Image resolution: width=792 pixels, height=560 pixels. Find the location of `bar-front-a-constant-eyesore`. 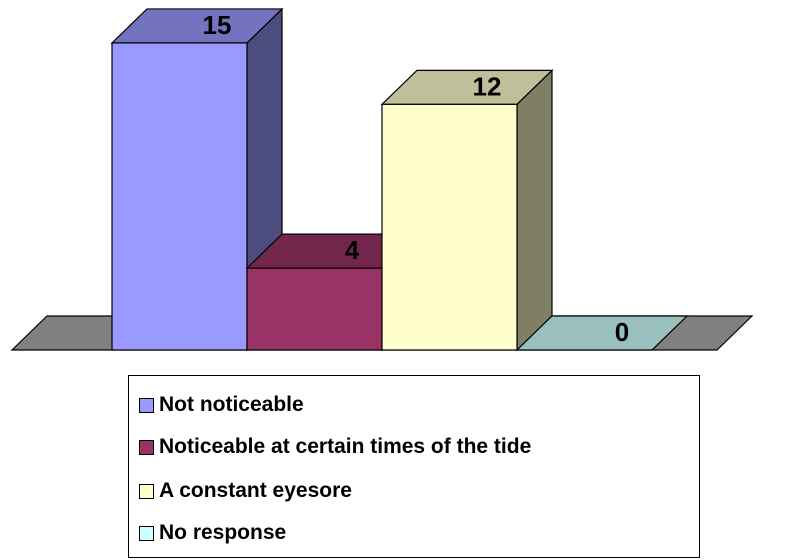

bar-front-a-constant-eyesore is located at coordinates (449, 227).